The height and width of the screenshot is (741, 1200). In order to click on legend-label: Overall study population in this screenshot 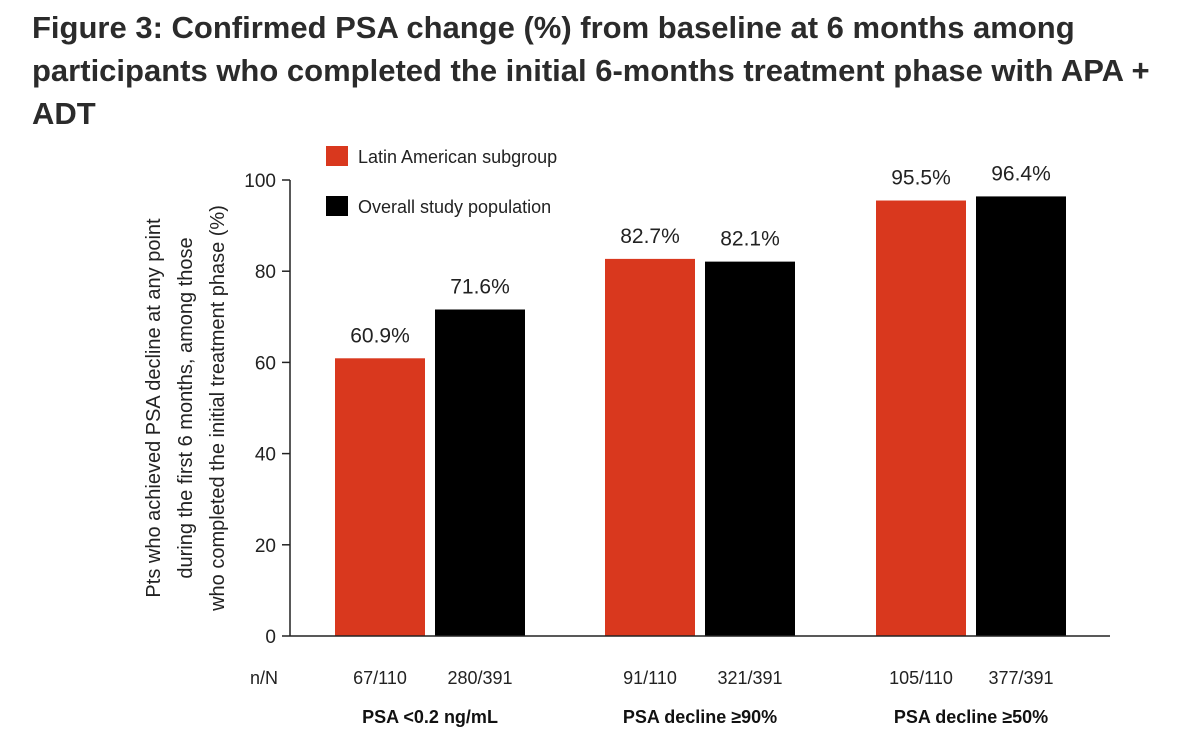, I will do `click(454, 207)`.